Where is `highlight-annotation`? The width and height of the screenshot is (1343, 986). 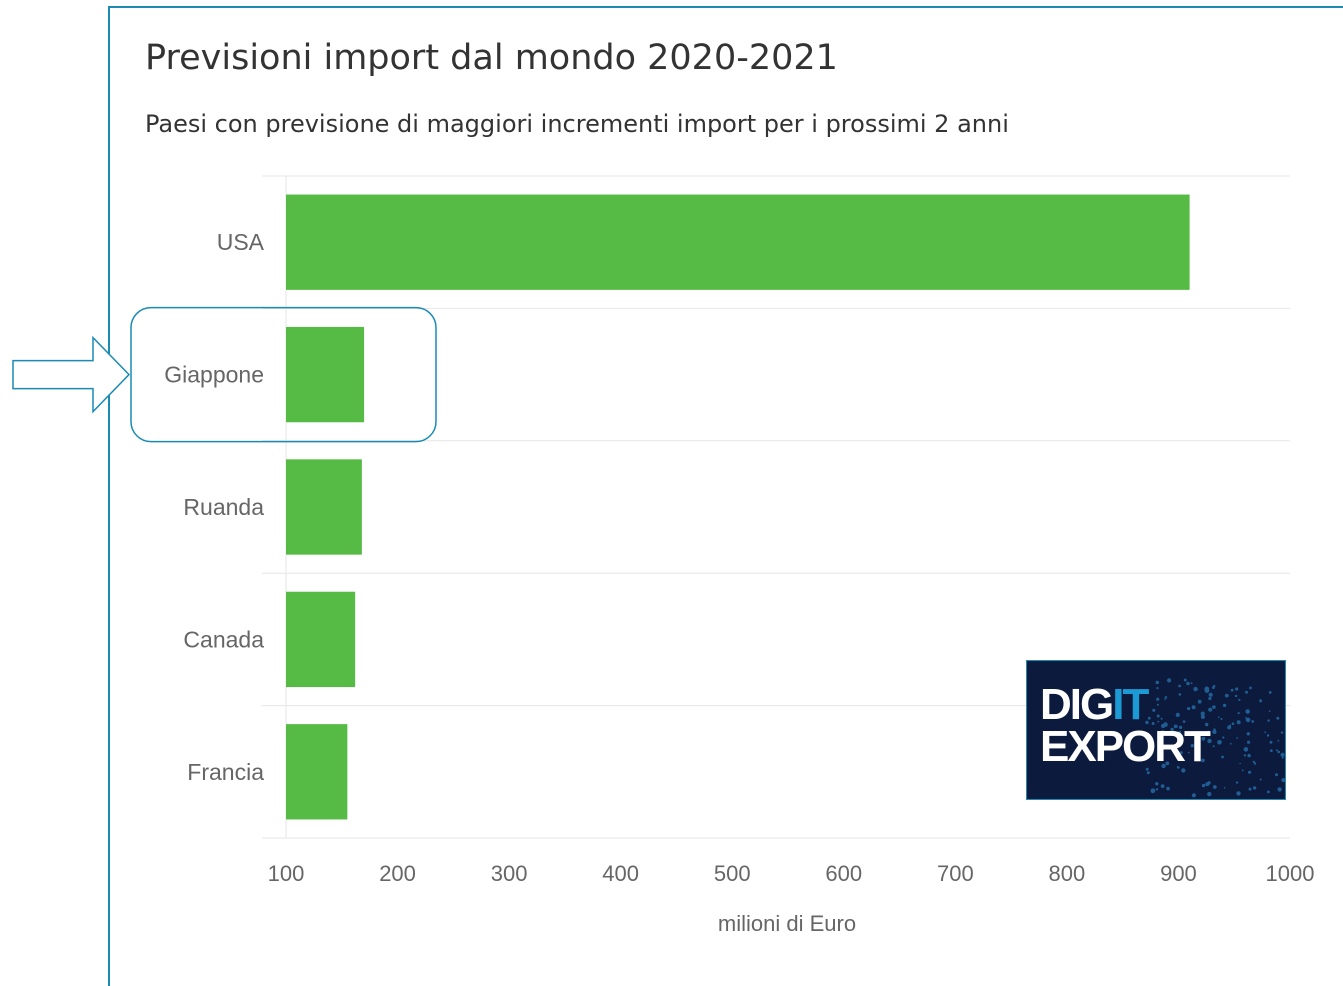
highlight-annotation is located at coordinates (224, 374).